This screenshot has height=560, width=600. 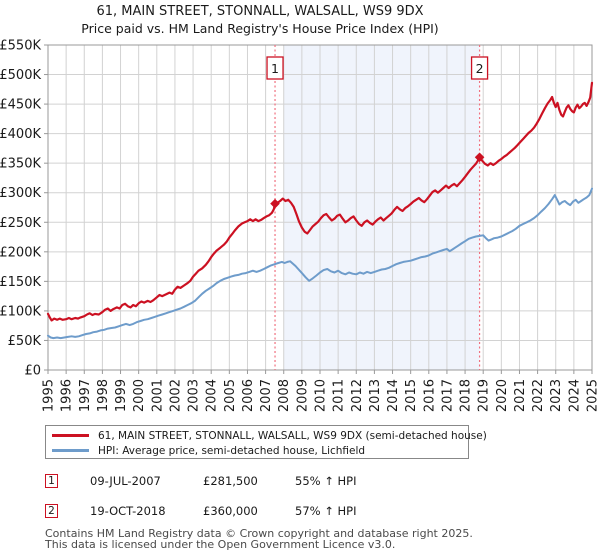 I want to click on x-tick-label: 2004, so click(x=212, y=395).